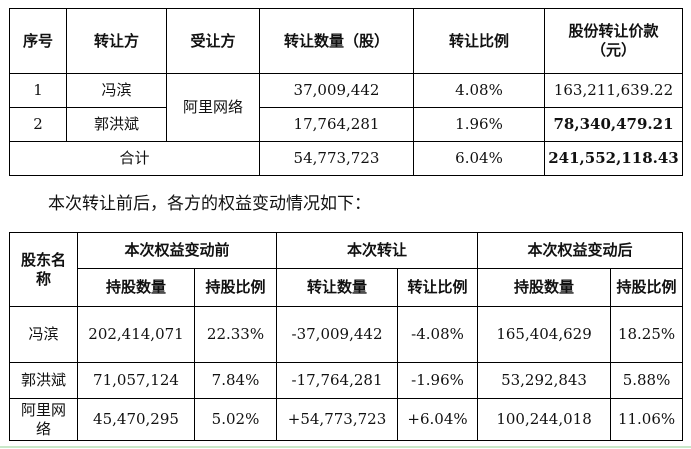 This screenshot has height=449, width=691. What do you see at coordinates (336, 158) in the screenshot?
I see `total-shares: 54,773,723` at bounding box center [336, 158].